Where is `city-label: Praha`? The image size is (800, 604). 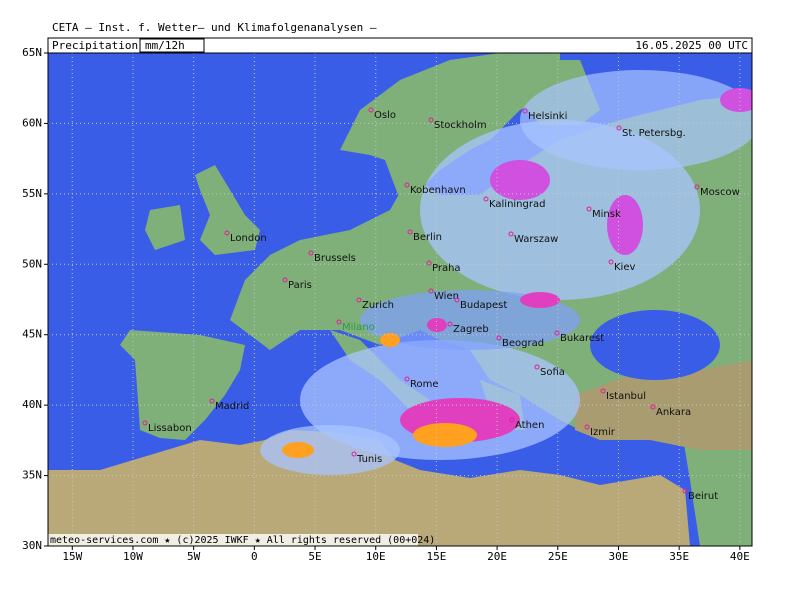 city-label: Praha is located at coordinates (446, 268).